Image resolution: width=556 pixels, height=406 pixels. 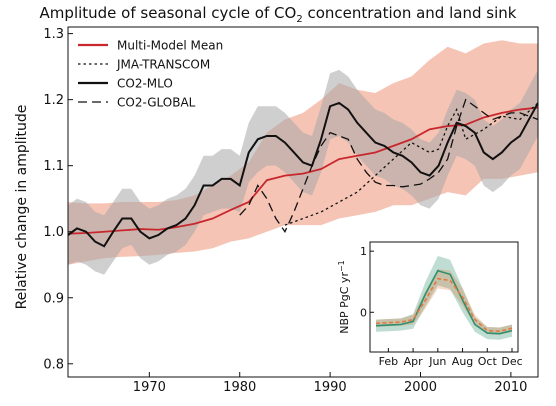 What do you see at coordinates (344, 297) in the screenshot?
I see `inset-y-axis-label: NBP PgC yr−1` at bounding box center [344, 297].